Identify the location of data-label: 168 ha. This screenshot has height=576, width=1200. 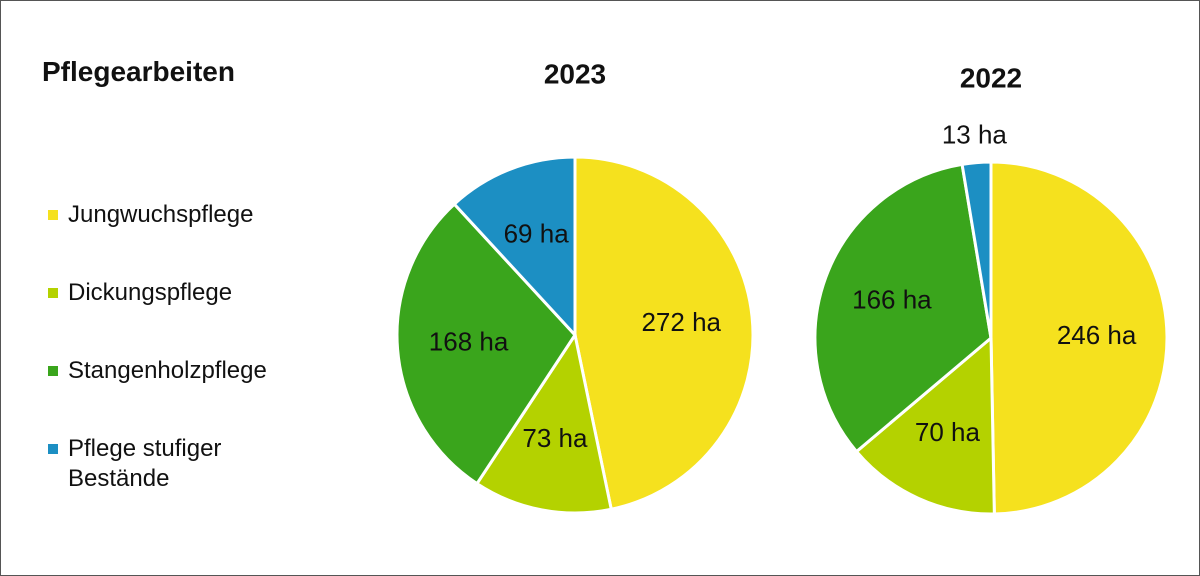
(469, 342).